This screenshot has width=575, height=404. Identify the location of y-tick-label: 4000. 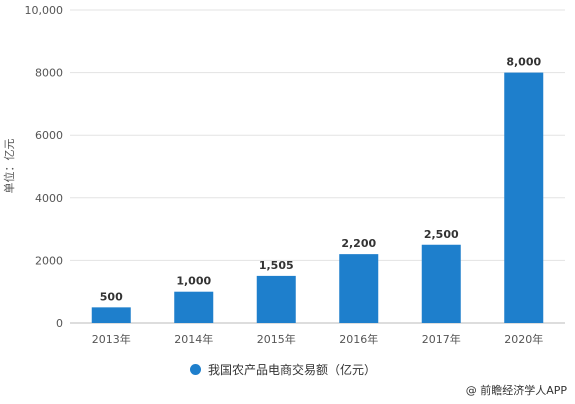
(49, 198).